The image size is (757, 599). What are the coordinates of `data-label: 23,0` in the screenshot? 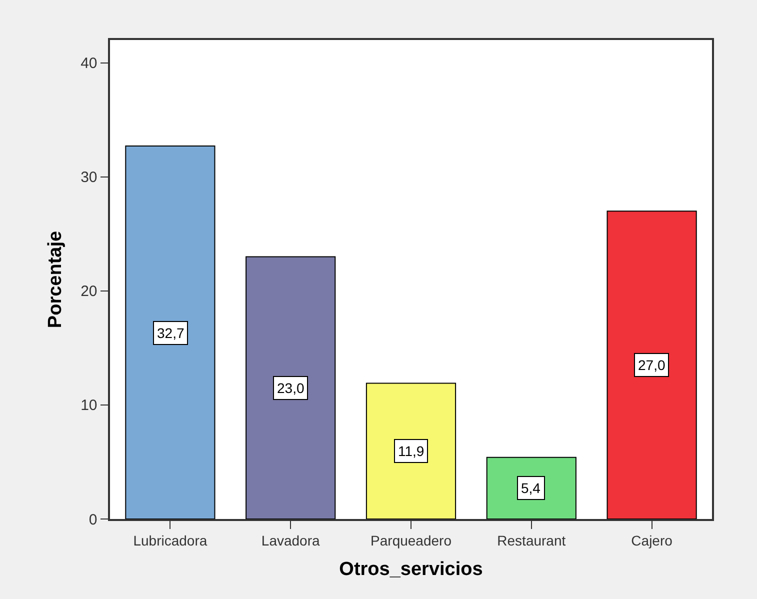 It's located at (290, 388).